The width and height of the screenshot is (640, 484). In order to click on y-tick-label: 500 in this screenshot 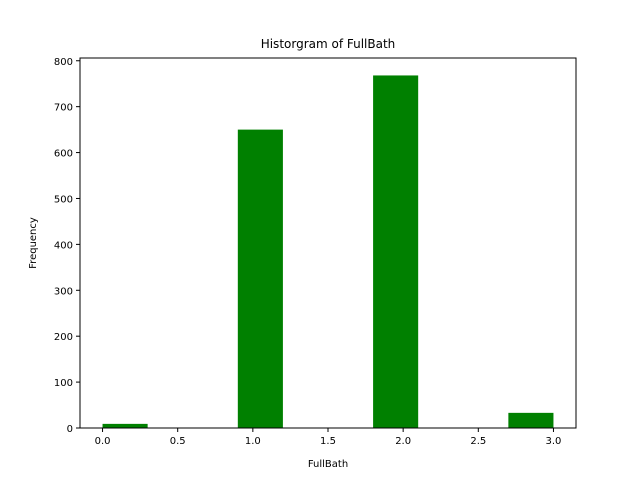, I will do `click(63, 199)`.